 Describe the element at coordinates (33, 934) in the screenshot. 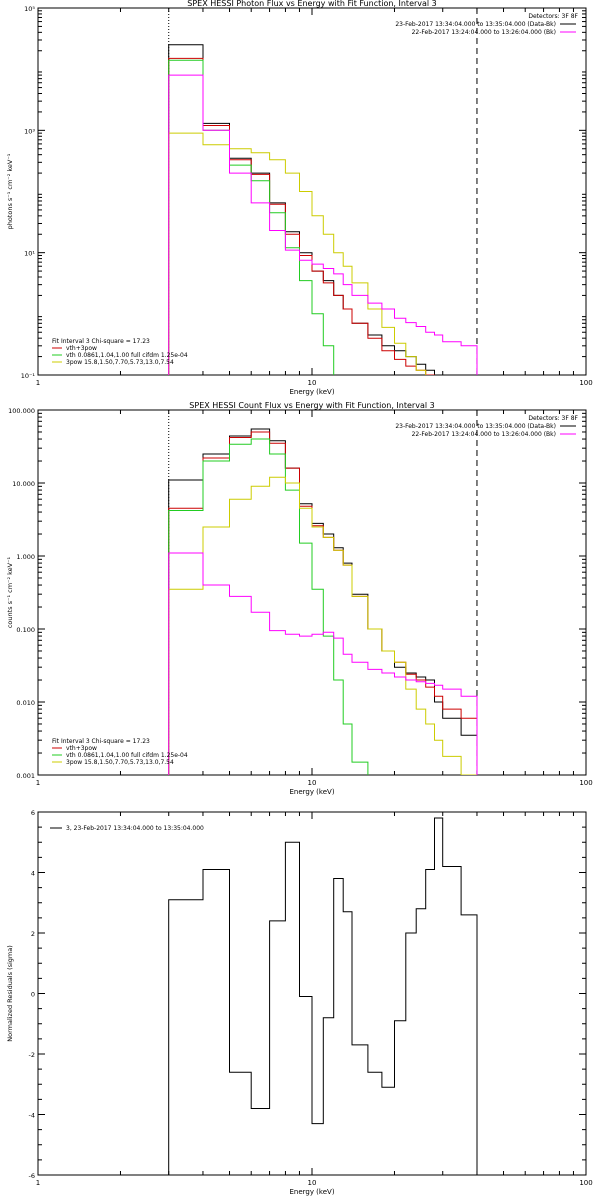

I see `y-tick-label: 2` at that location.